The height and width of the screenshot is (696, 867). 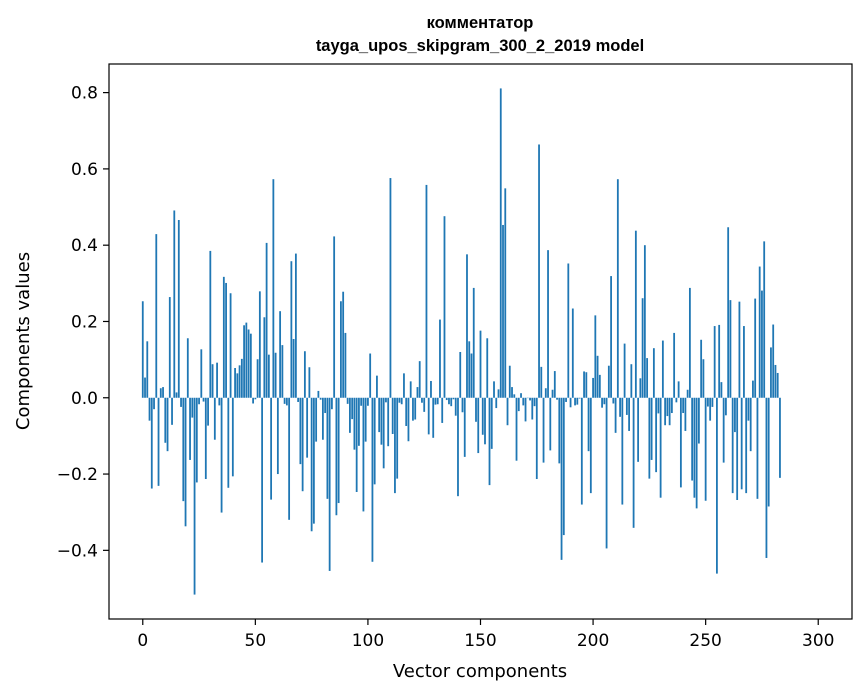 I want to click on x-tick-label: 100, so click(x=368, y=641).